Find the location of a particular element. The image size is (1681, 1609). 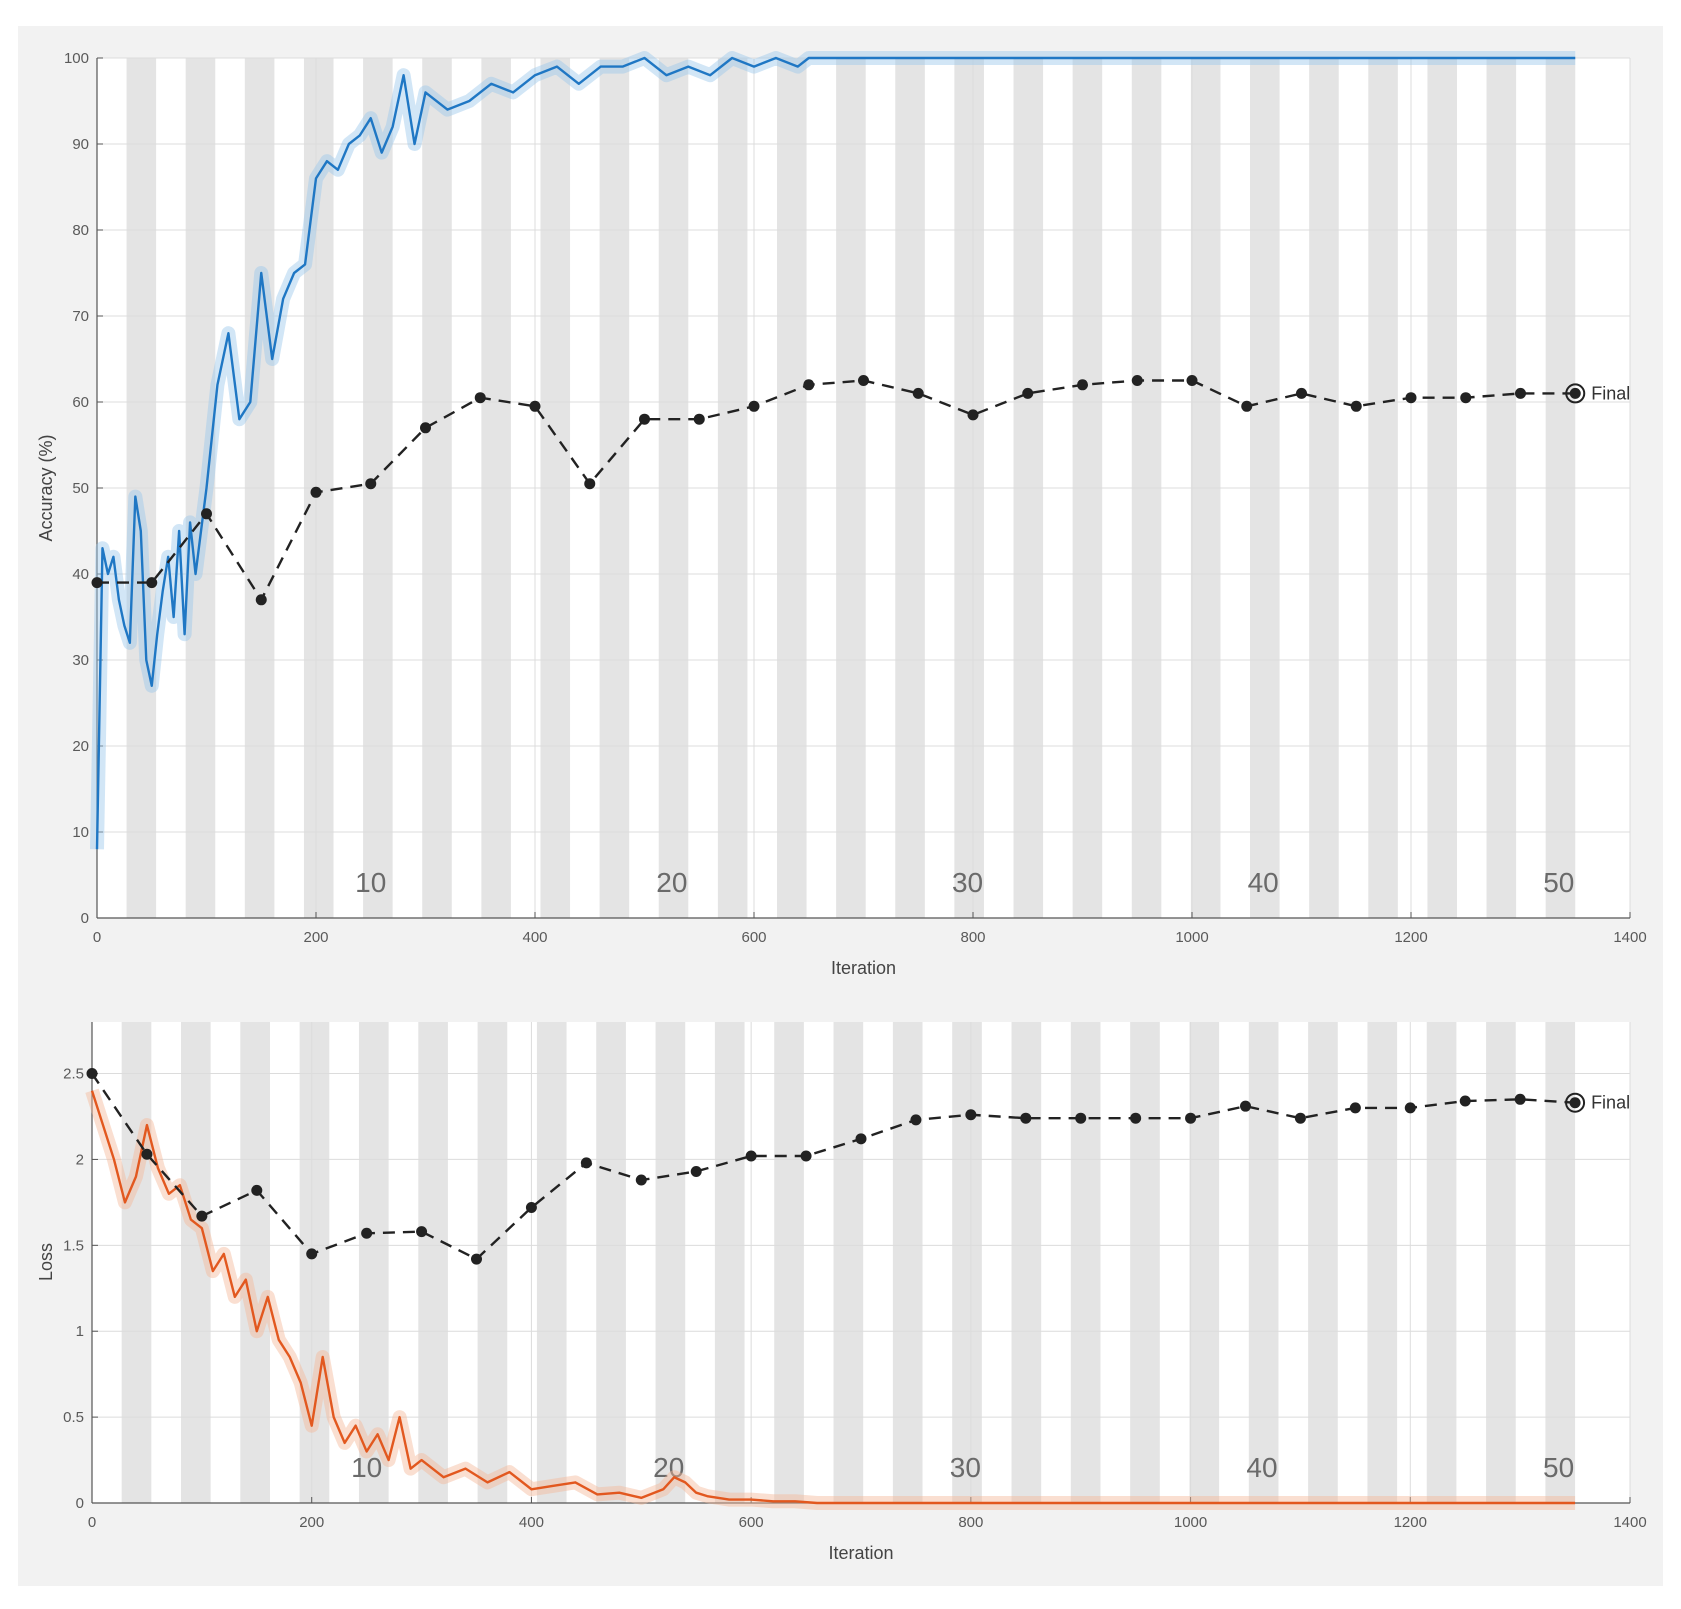

y-tick-label: 70 is located at coordinates (80, 316).